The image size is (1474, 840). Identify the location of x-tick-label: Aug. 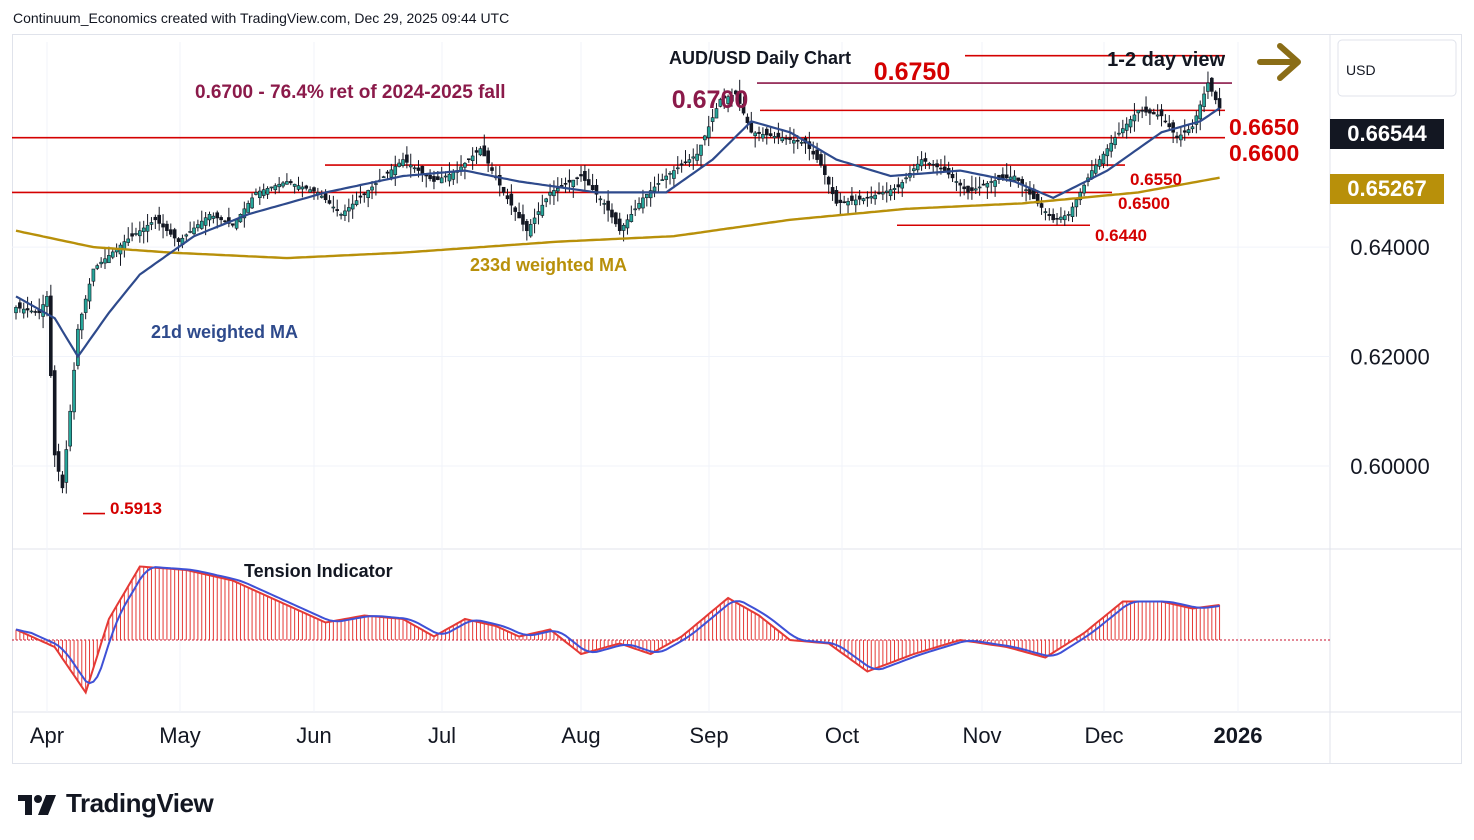
(580, 735).